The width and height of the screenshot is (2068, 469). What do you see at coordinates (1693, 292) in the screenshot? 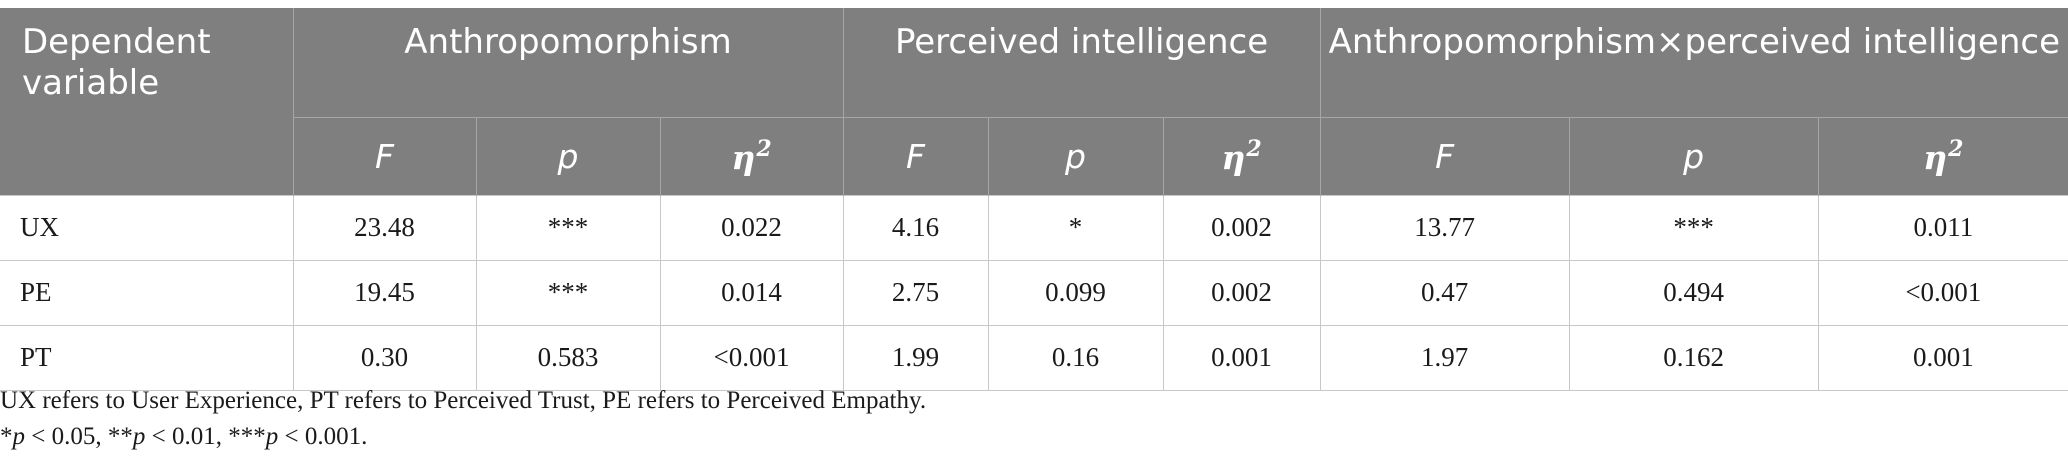
I see `table-cell: 0.494` at bounding box center [1693, 292].